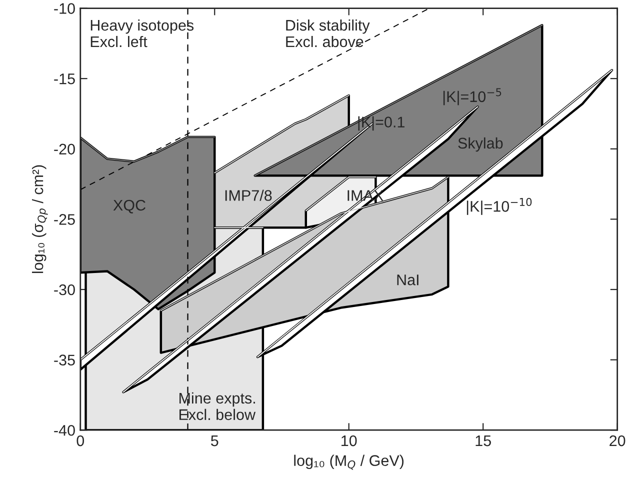 The width and height of the screenshot is (628, 486). What do you see at coordinates (80, 440) in the screenshot?
I see `x-tick-label: 0` at bounding box center [80, 440].